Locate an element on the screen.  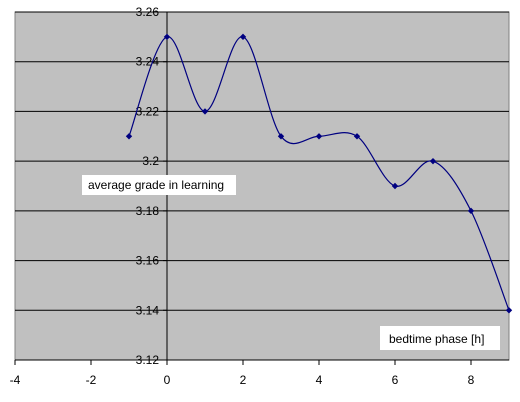
y-tick-label-2: 3.16 is located at coordinates (148, 261).